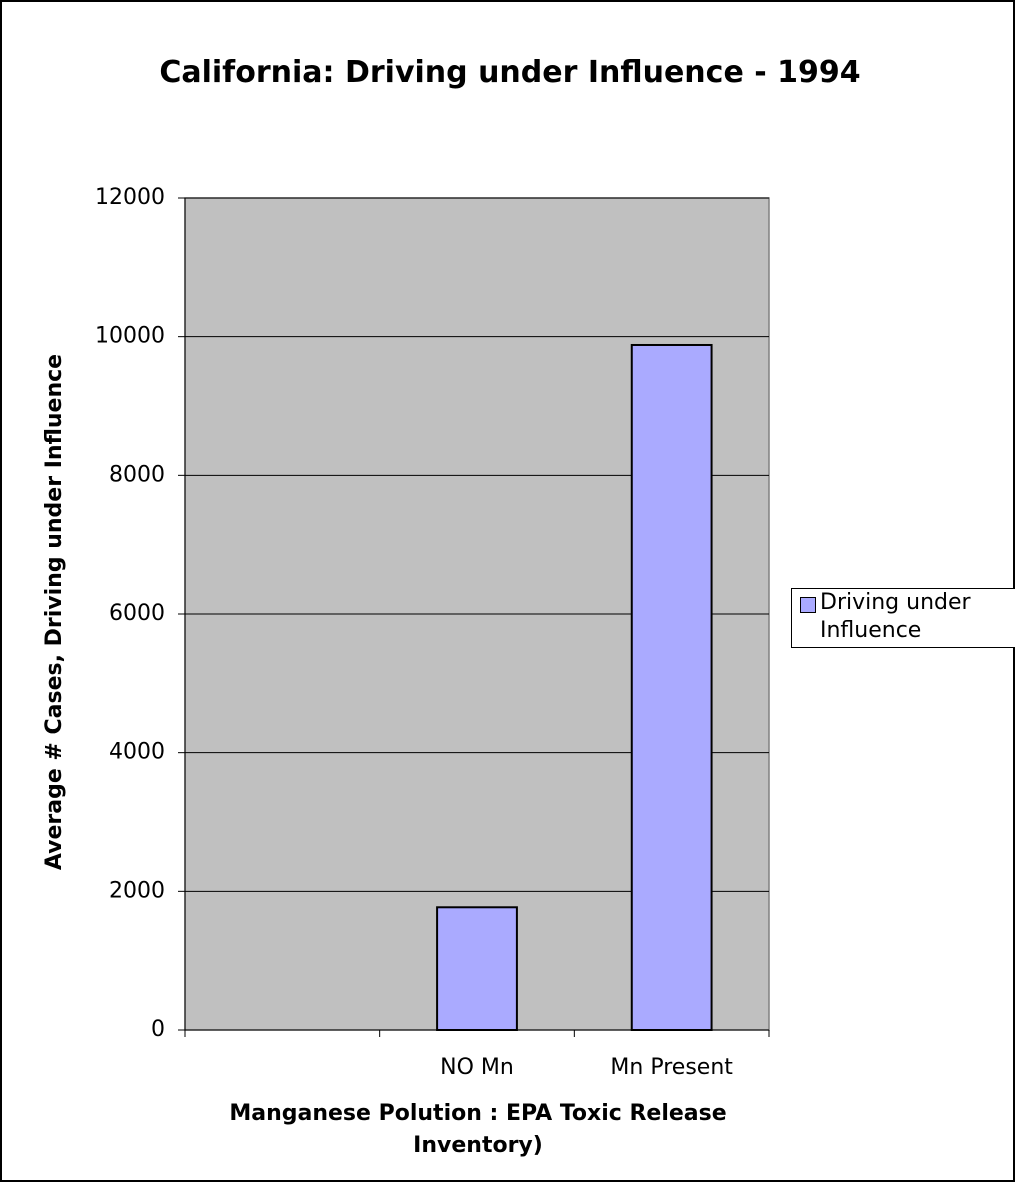  Describe the element at coordinates (477, 1067) in the screenshot. I see `x-tick-label: NO Mn` at that location.